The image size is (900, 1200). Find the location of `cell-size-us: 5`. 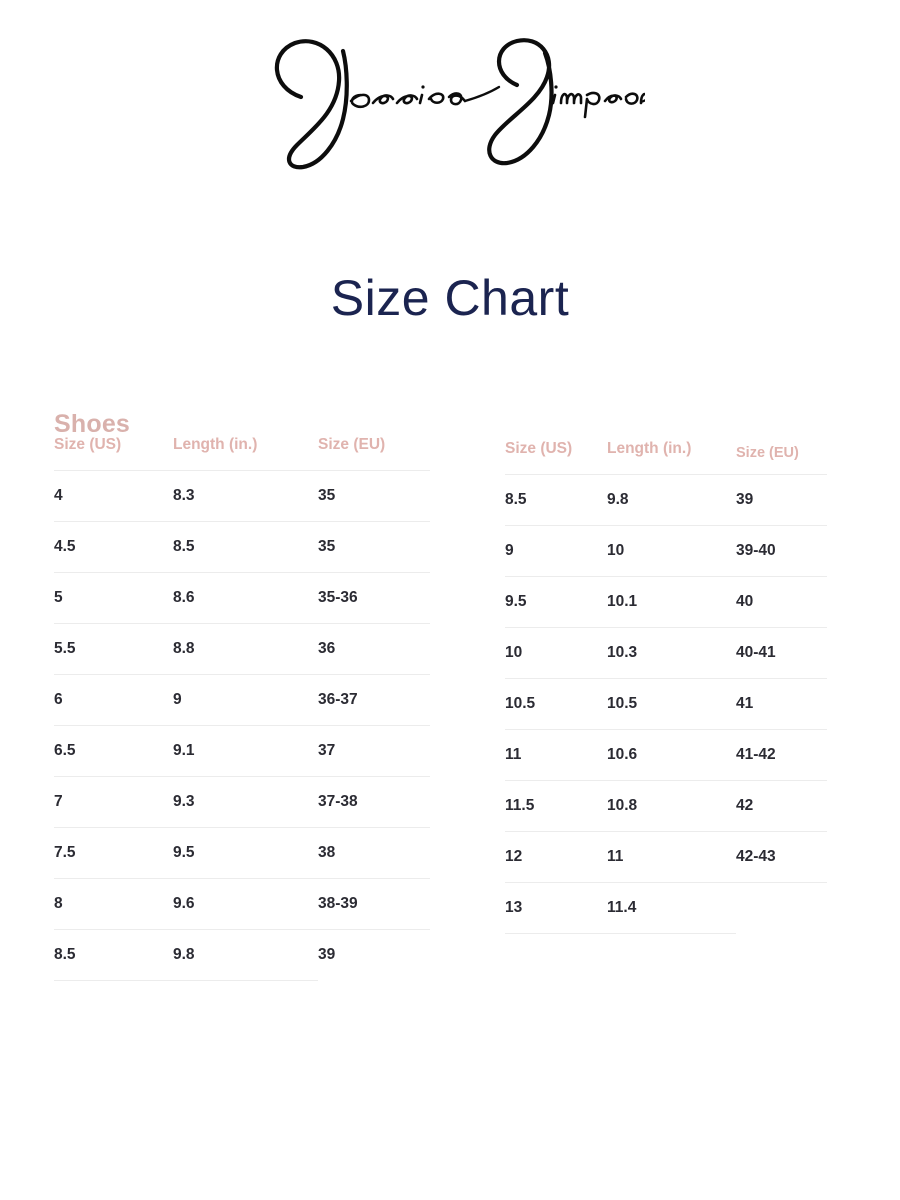

cell-size-us: 5 is located at coordinates (113, 598).